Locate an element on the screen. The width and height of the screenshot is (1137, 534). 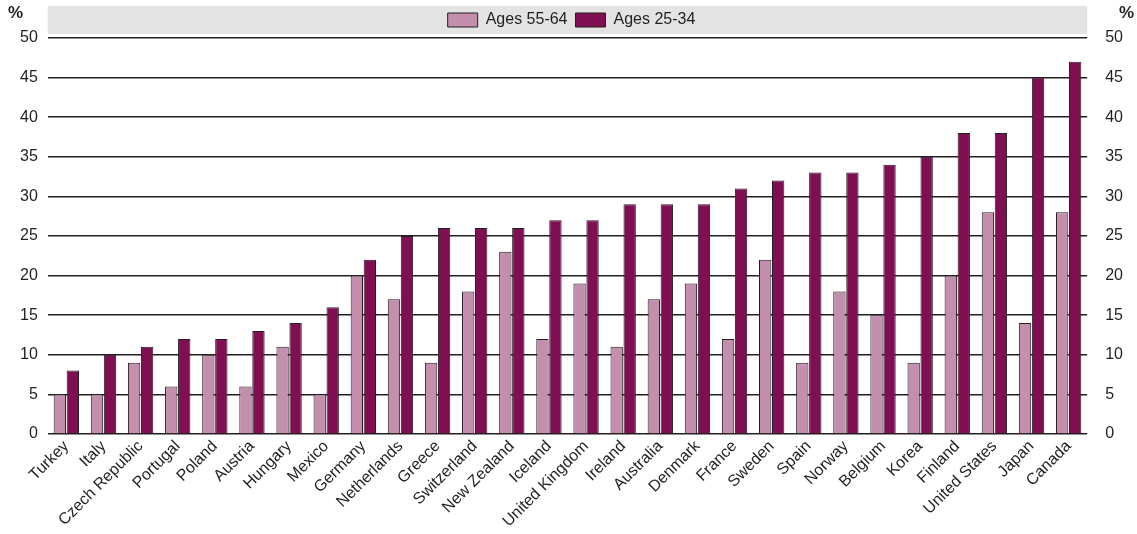
y-tick-label: 40 is located at coordinates (29, 116).